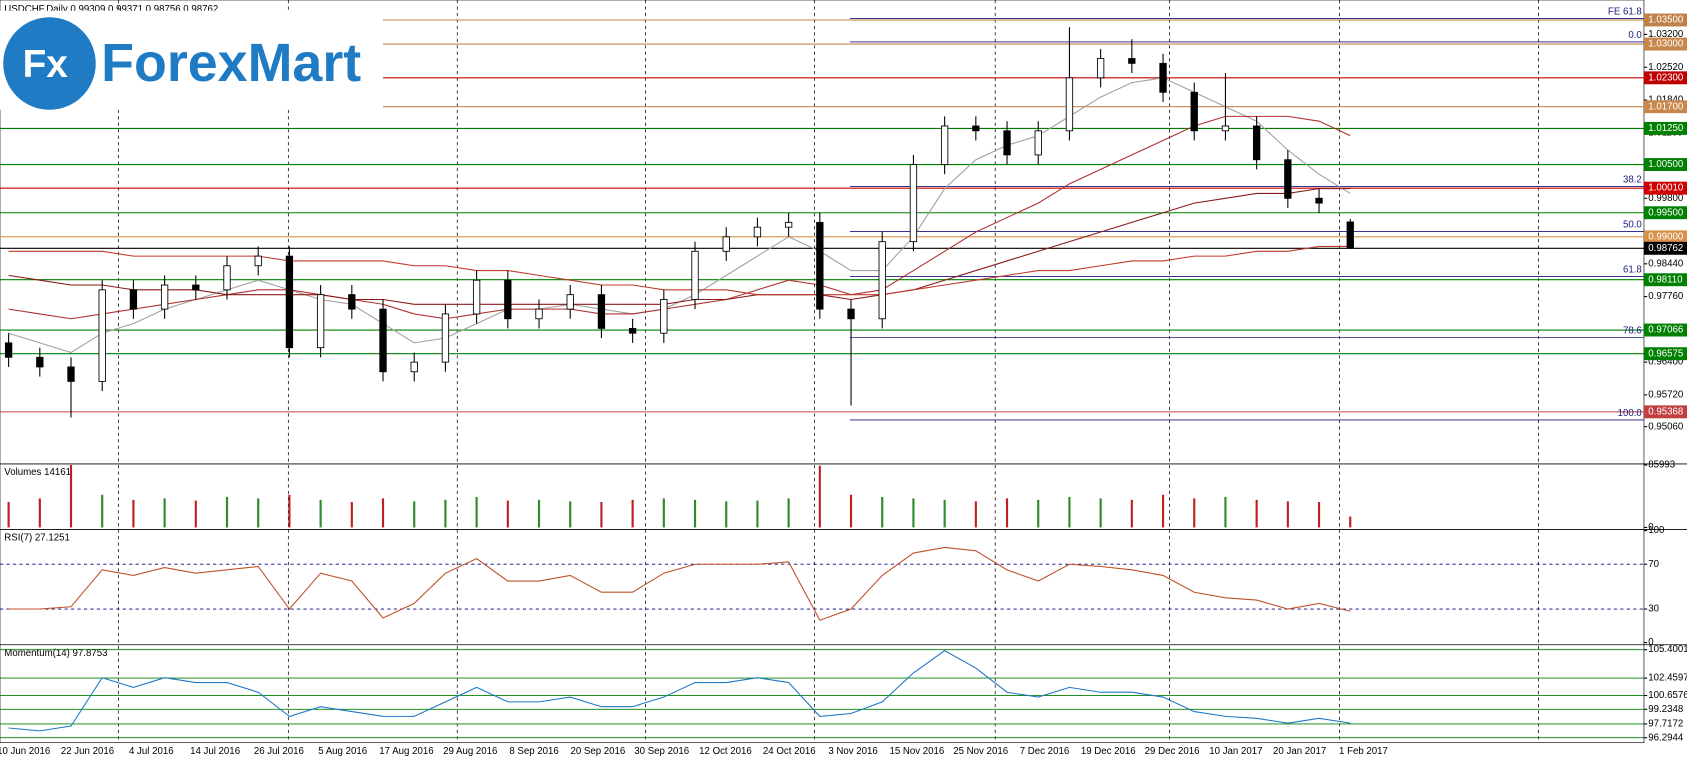  Describe the element at coordinates (231, 63) in the screenshot. I see `logo-name: ForexMart` at that location.